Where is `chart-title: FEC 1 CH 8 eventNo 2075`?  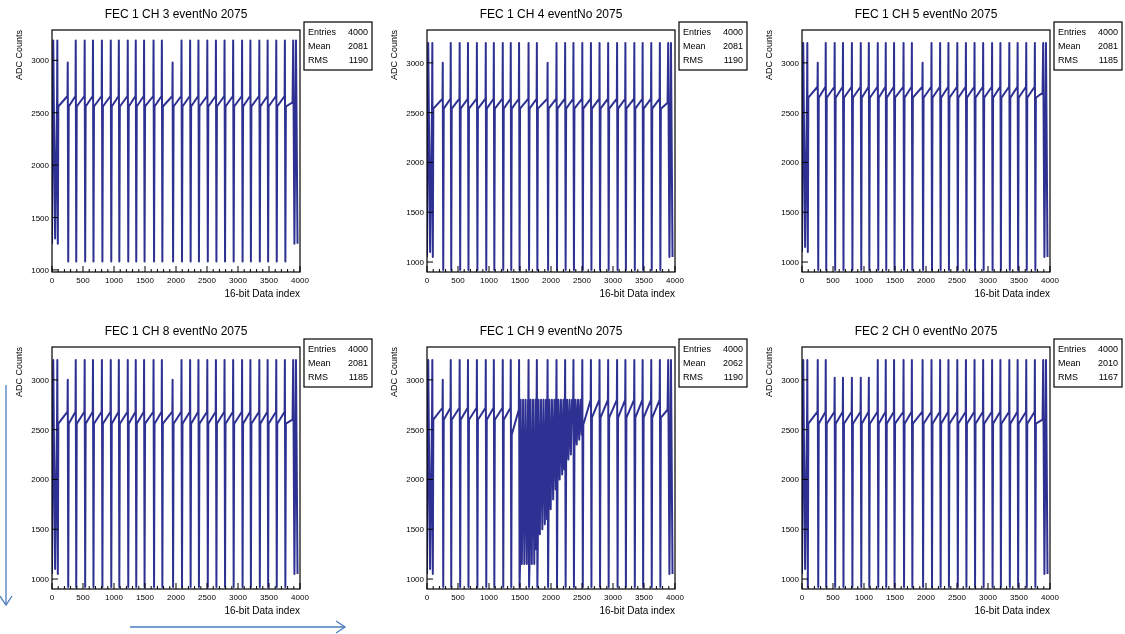
chart-title: FEC 1 CH 8 eventNo 2075 is located at coordinates (176, 331).